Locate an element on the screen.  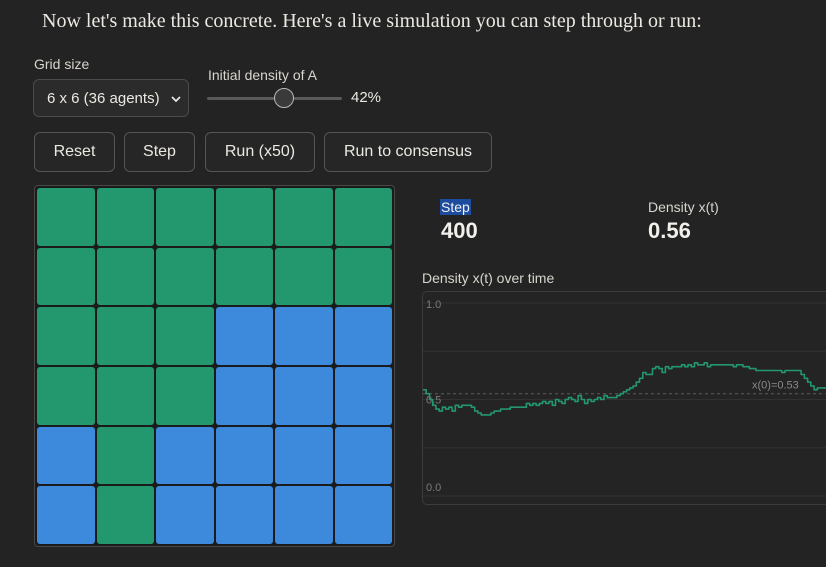
step-label: Step is located at coordinates (455, 207).